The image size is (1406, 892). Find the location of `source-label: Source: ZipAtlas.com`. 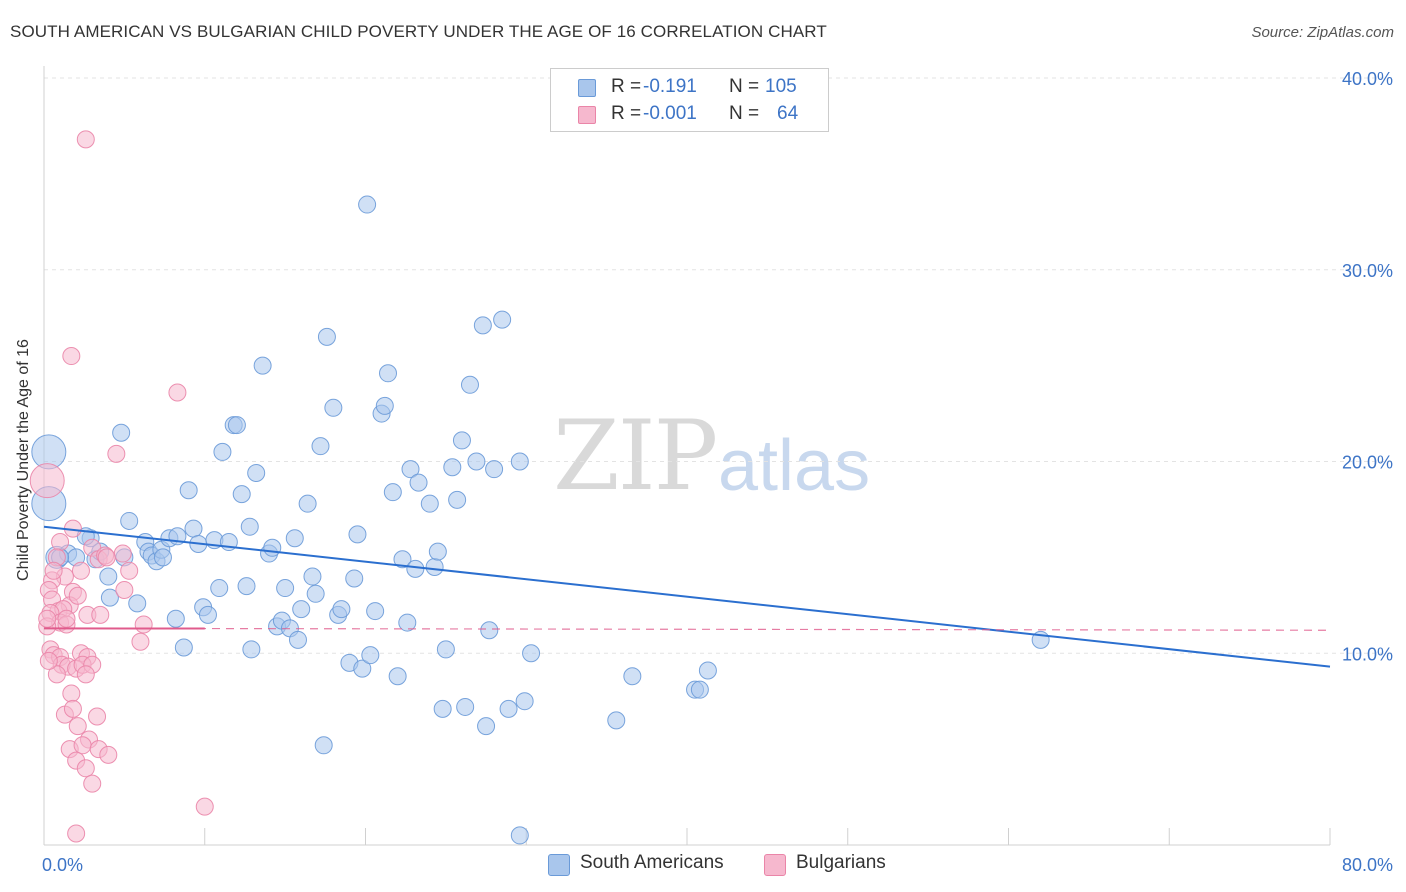

source-label: Source: ZipAtlas.com is located at coordinates (1322, 32).